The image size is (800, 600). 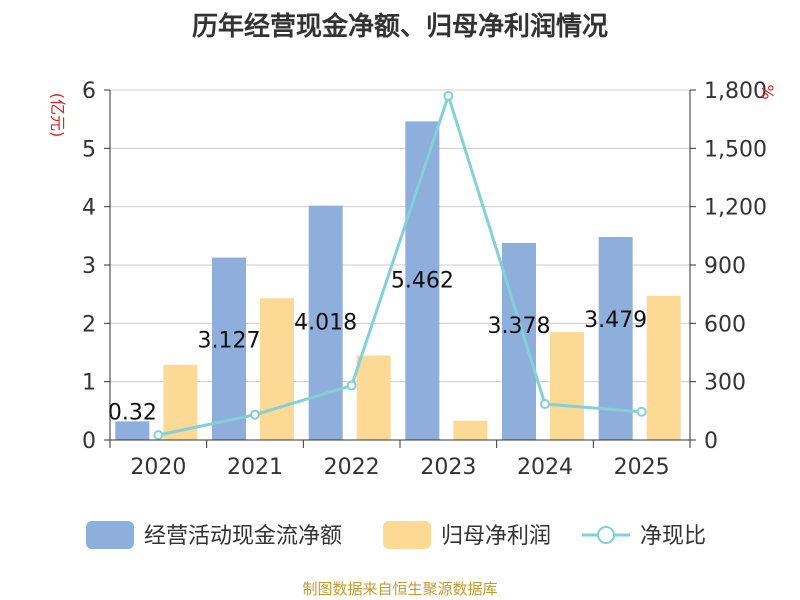 What do you see at coordinates (89, 266) in the screenshot?
I see `left-axis-tick-label: 3` at bounding box center [89, 266].